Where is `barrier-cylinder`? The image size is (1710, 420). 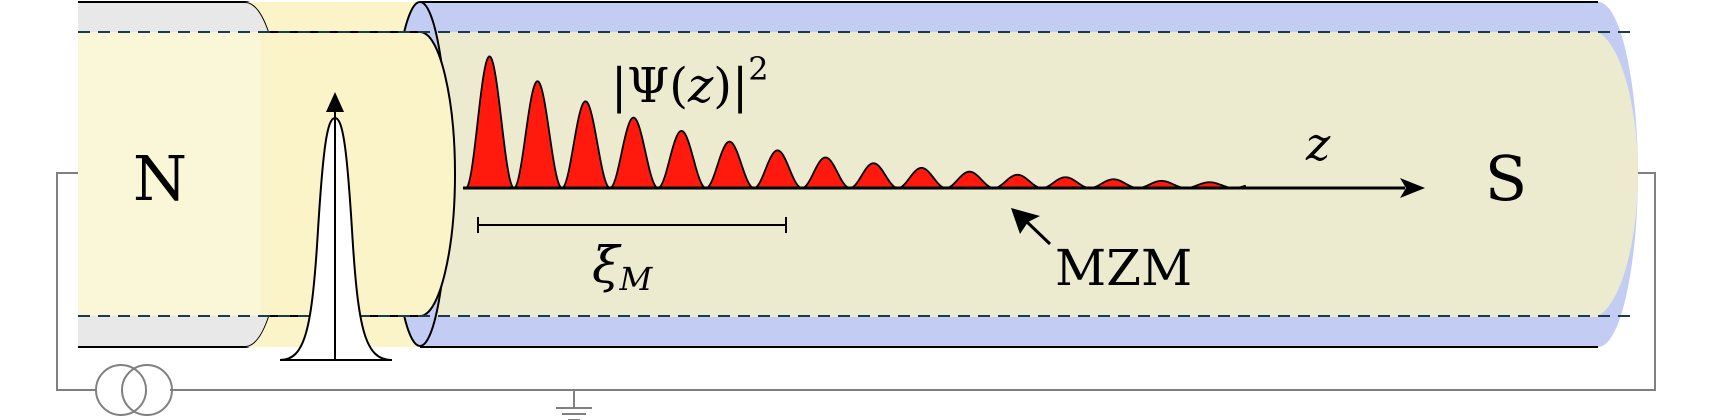 barrier-cylinder is located at coordinates (359, 174).